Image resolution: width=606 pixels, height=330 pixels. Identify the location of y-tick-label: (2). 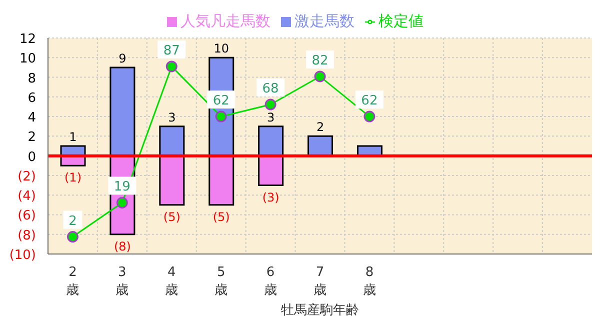
(27, 176).